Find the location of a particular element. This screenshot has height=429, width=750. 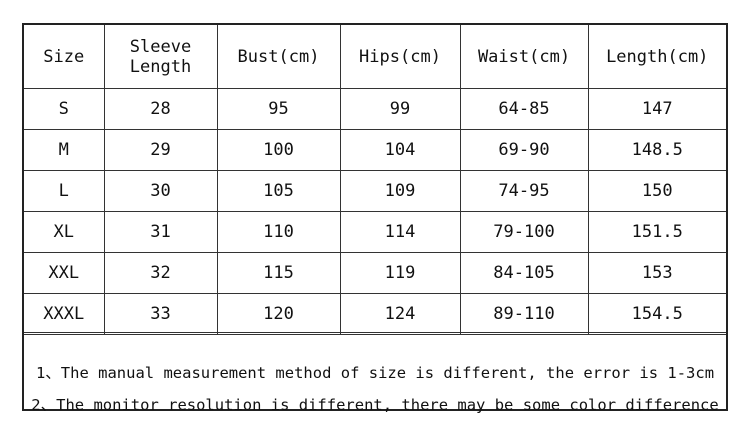

cell-bust: 110 is located at coordinates (278, 232).